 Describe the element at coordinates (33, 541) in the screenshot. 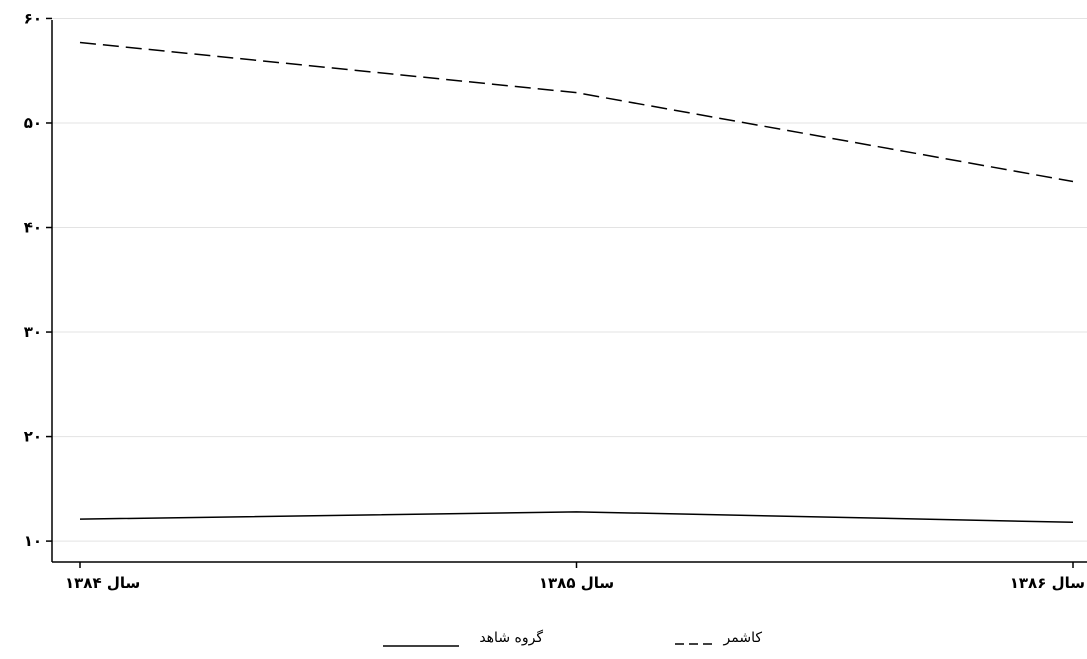

I see `y-tick-label: ۱۰` at that location.